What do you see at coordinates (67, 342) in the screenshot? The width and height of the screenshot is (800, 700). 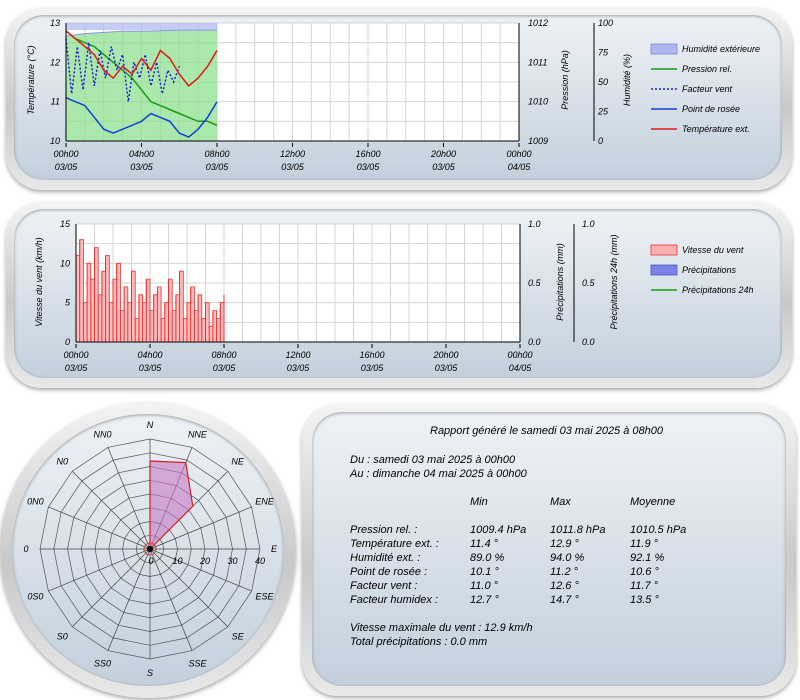 I see `y-tick-label-wind: 0` at bounding box center [67, 342].